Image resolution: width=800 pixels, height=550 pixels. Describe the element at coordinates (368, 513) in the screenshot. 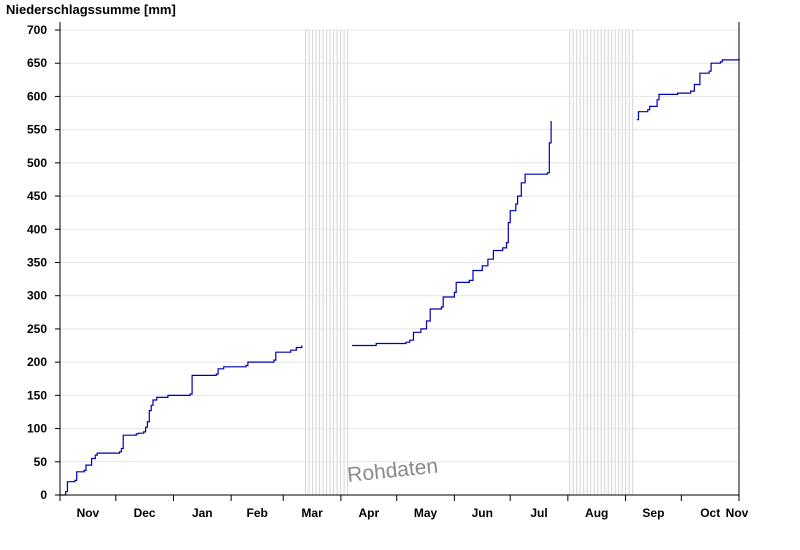

I see `x-tick-label: Apr` at that location.